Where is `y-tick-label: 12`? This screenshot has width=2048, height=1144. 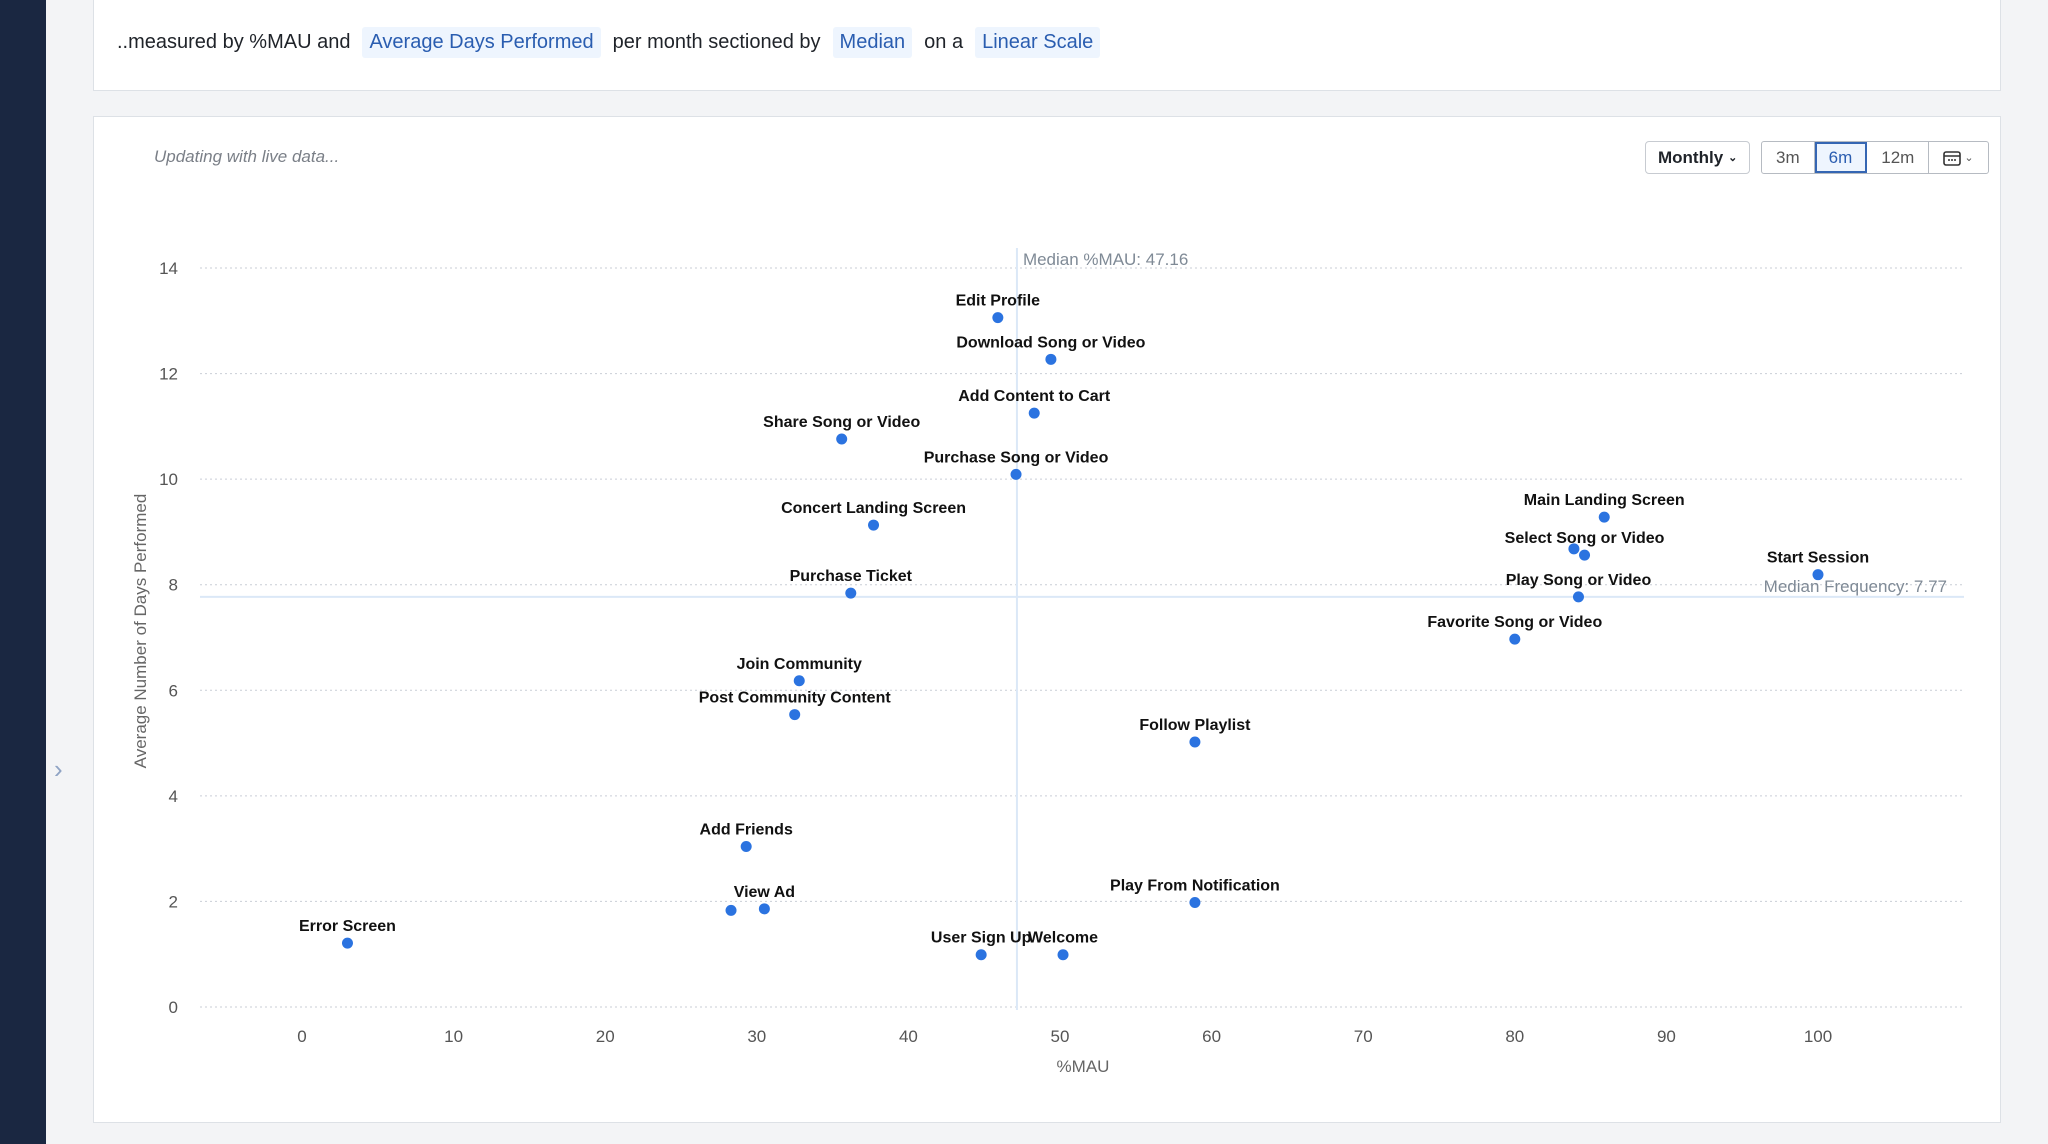
y-tick-label: 12 is located at coordinates (168, 374).